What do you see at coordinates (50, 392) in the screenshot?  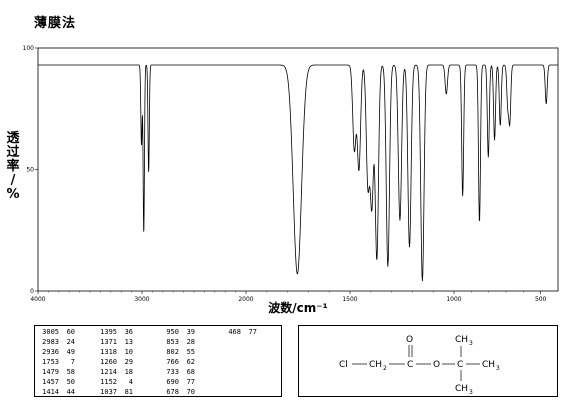 I see `peak-wavenumber: 1414` at bounding box center [50, 392].